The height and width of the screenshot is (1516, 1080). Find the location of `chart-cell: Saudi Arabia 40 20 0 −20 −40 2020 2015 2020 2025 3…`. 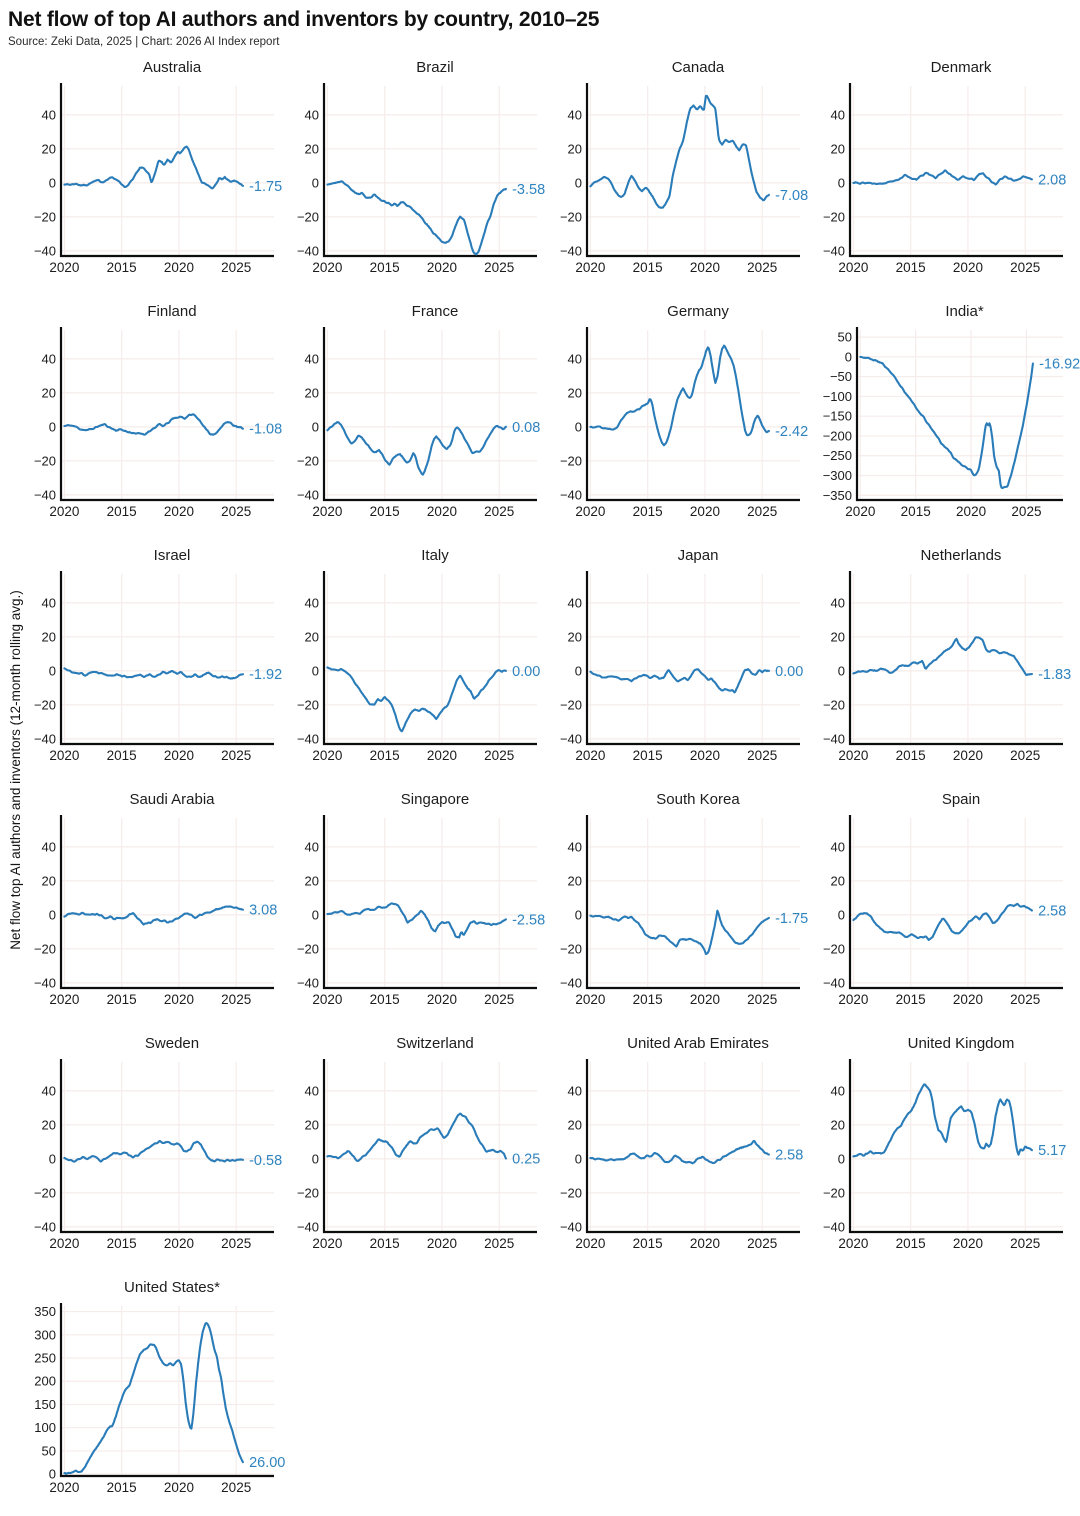

chart-cell: Saudi Arabia 40 20 0 −20 −40 2020 2015 2020 2025 3… is located at coordinates (159, 906).